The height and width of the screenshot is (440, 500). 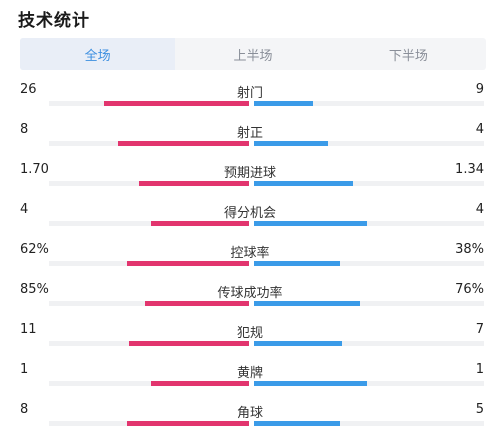 I want to click on tab-full-match: 全场, so click(x=98, y=54).